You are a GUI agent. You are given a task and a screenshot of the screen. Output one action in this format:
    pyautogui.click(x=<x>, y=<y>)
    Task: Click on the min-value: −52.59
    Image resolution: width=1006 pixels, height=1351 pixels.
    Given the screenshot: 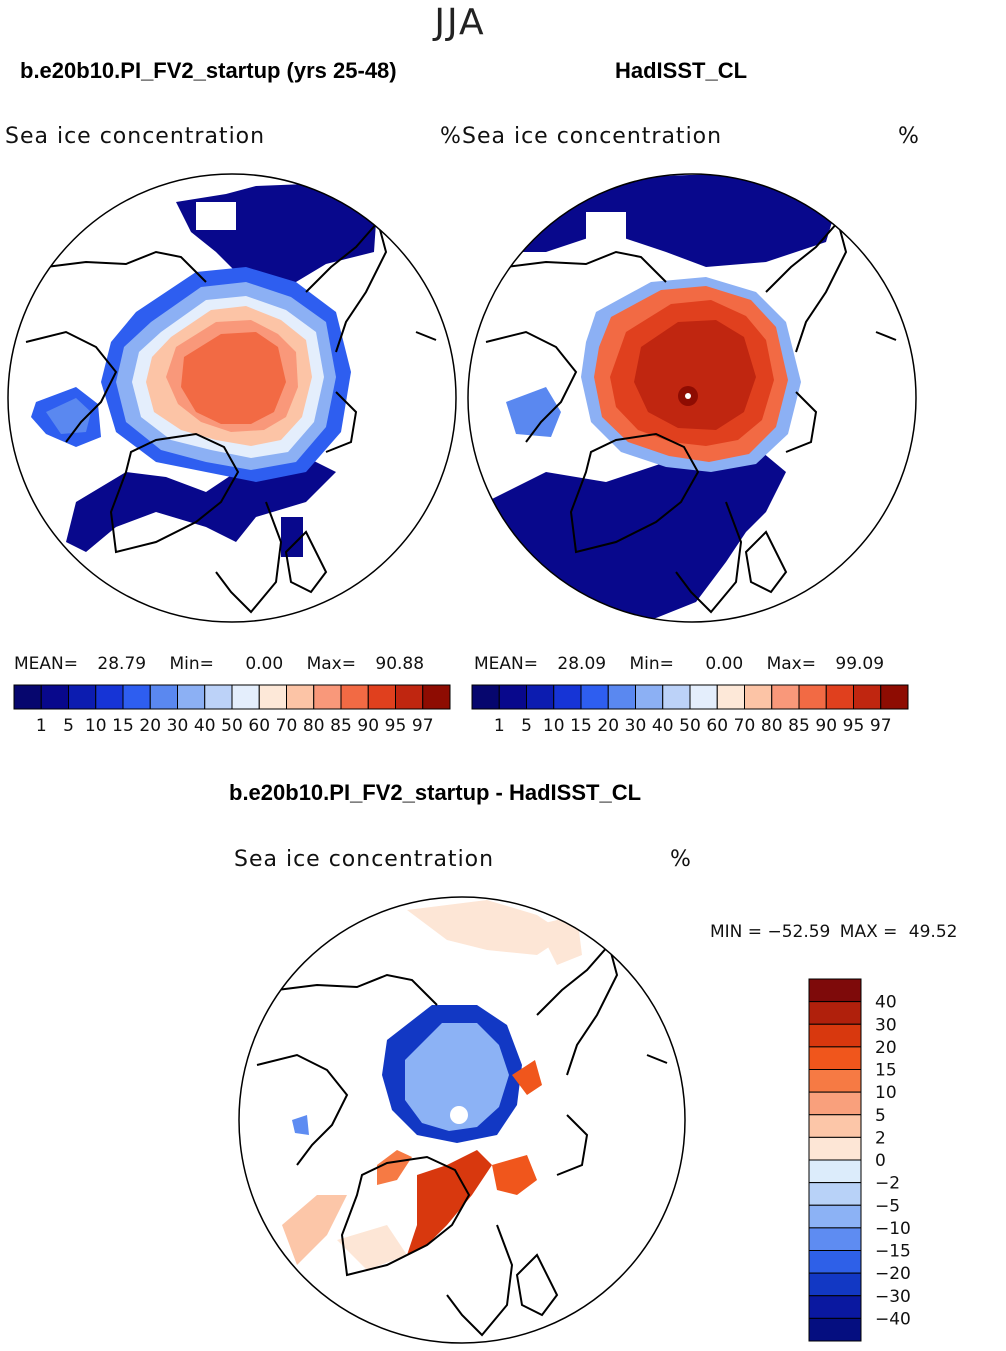 What is the action you would take?
    pyautogui.click(x=799, y=932)
    